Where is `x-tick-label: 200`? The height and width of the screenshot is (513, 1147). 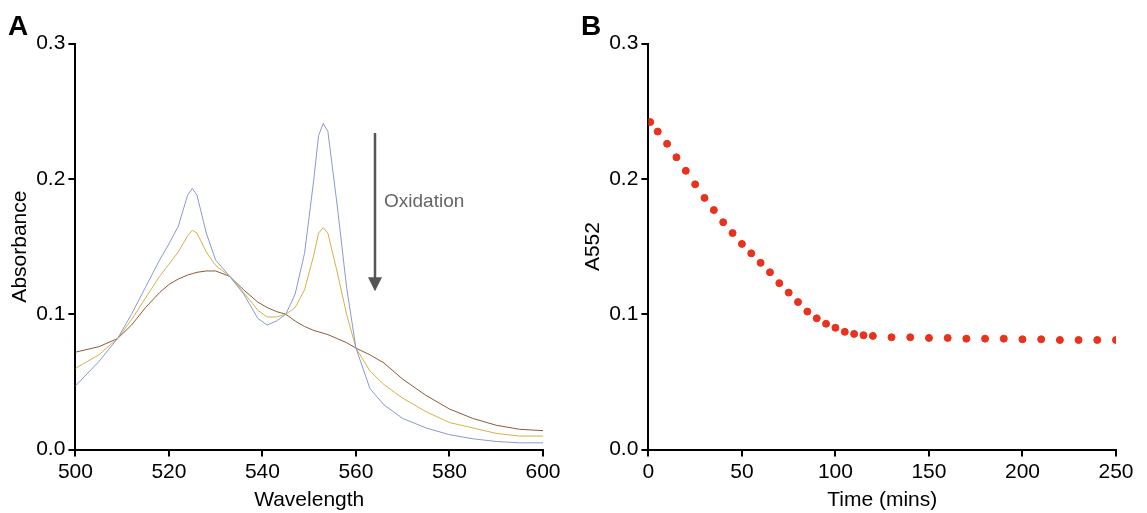 x-tick-label: 200 is located at coordinates (1022, 470).